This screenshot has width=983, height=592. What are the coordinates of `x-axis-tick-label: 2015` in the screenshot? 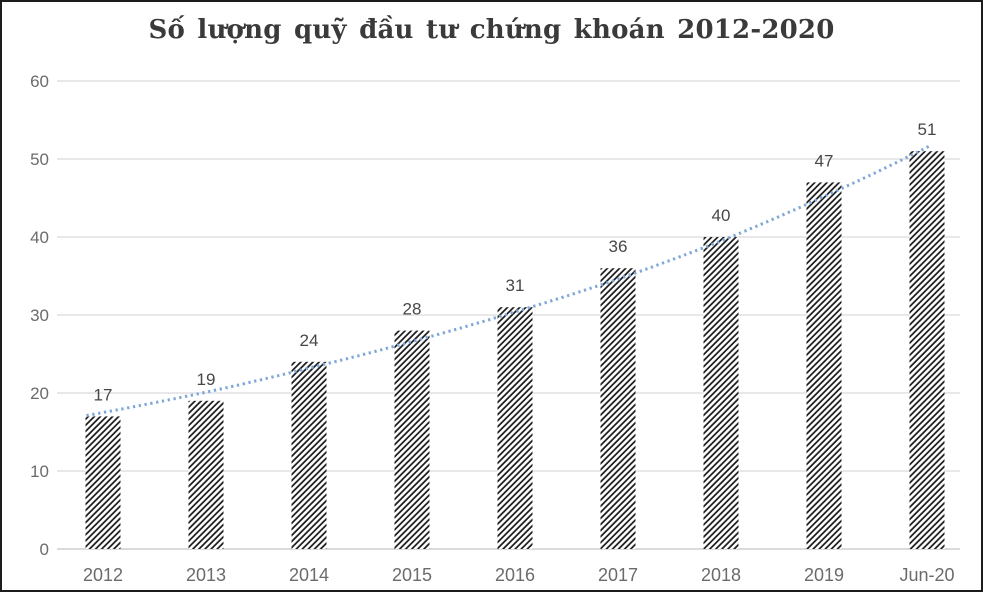 It's located at (412, 575).